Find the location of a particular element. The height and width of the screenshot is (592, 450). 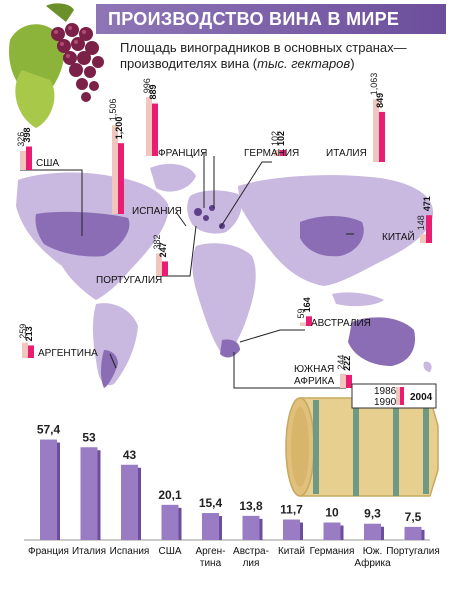

europe is located at coordinates (214, 212).